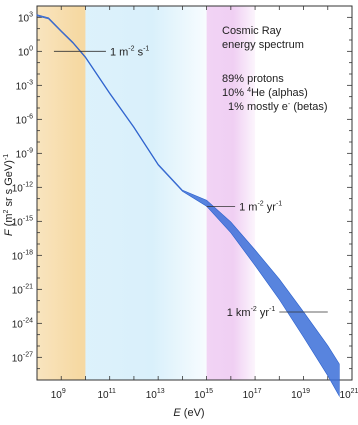 Image resolution: width=358 pixels, height=425 pixels. What do you see at coordinates (349, 394) in the screenshot?
I see `x-tick-label: 1021` at bounding box center [349, 394].